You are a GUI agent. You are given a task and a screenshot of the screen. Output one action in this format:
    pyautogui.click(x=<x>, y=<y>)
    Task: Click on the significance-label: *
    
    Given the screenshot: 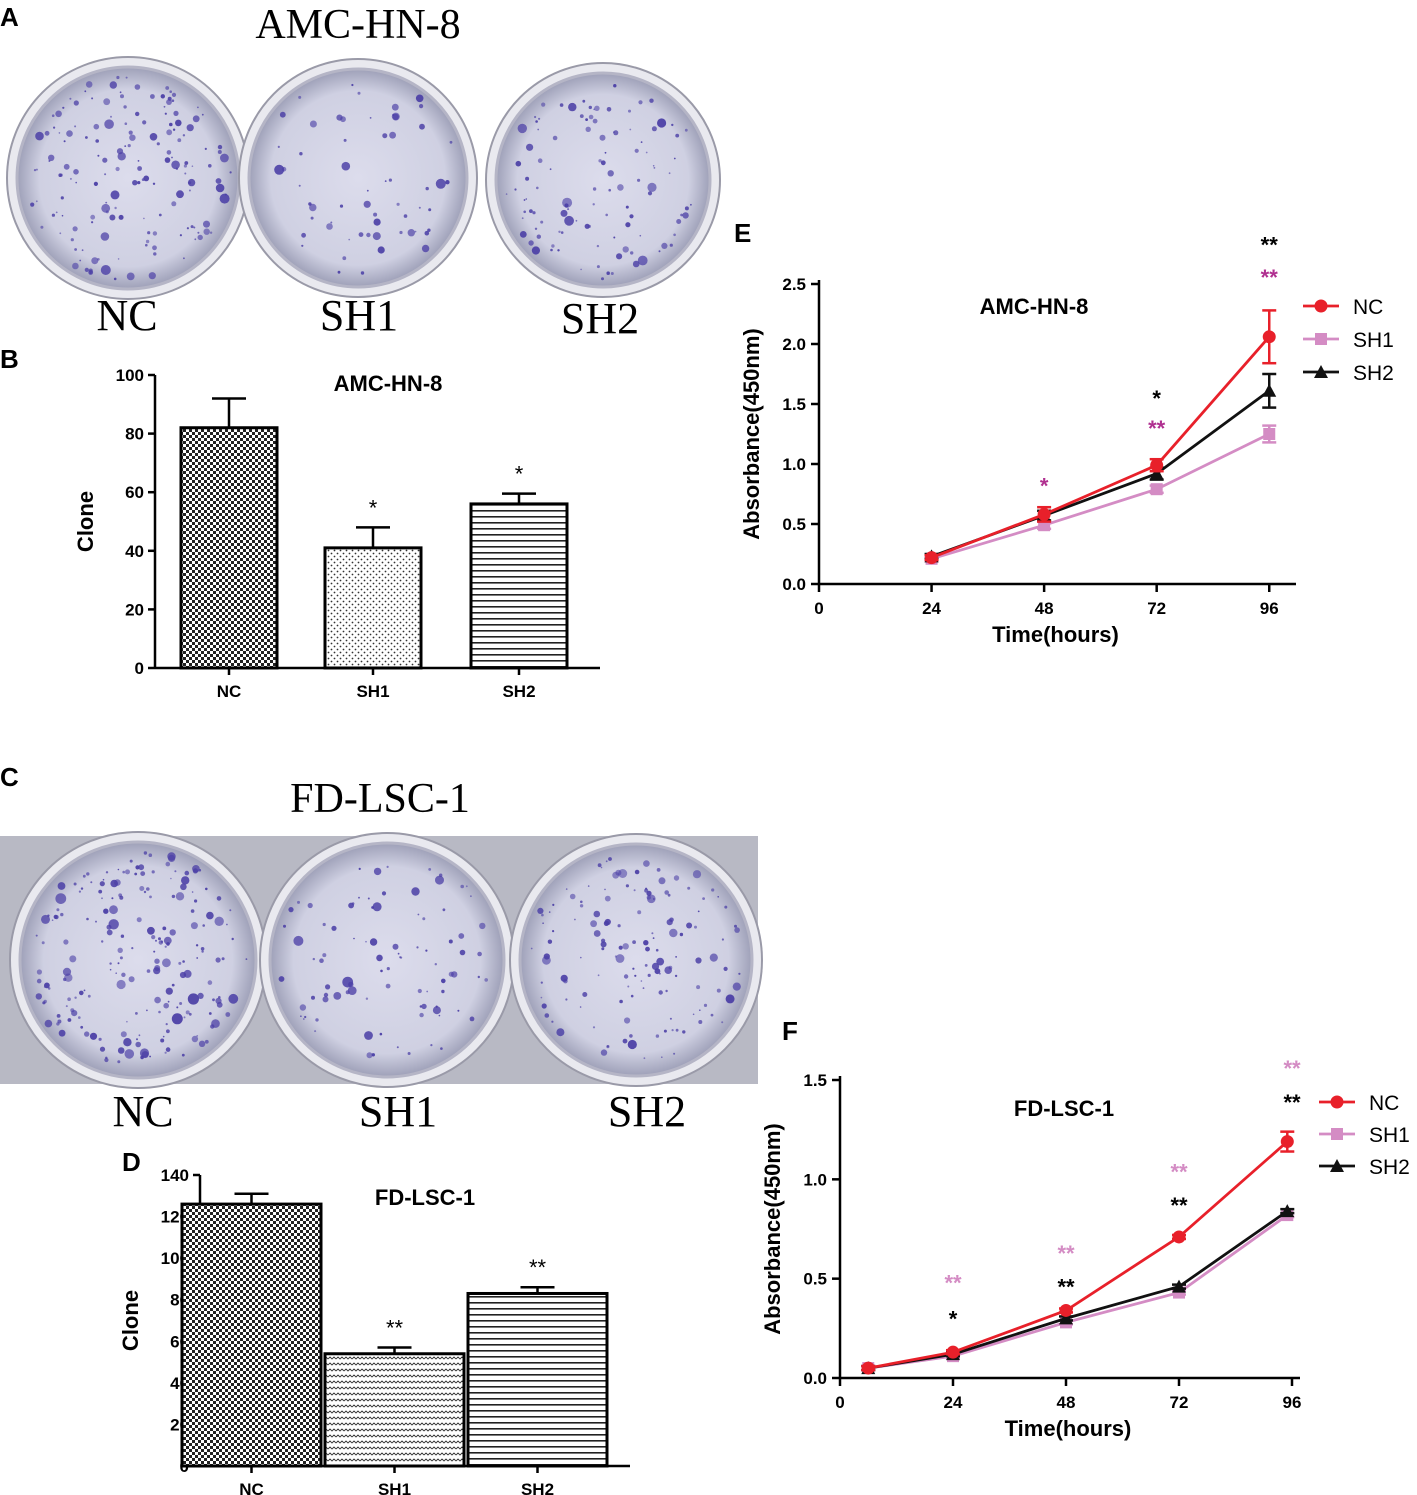 What is the action you would take?
    pyautogui.click(x=1156, y=398)
    